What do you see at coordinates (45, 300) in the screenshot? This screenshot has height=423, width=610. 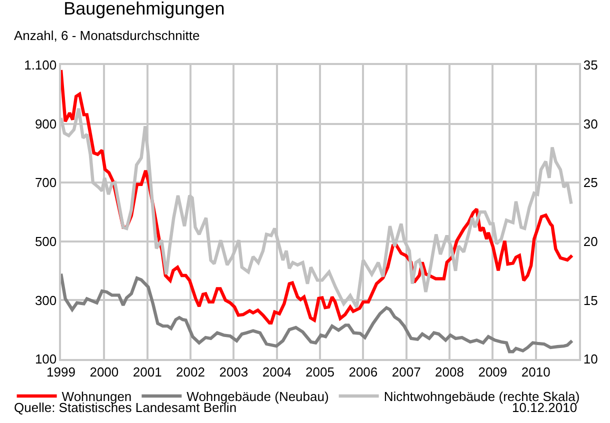 I see `y-tick-label: 300` at bounding box center [45, 300].